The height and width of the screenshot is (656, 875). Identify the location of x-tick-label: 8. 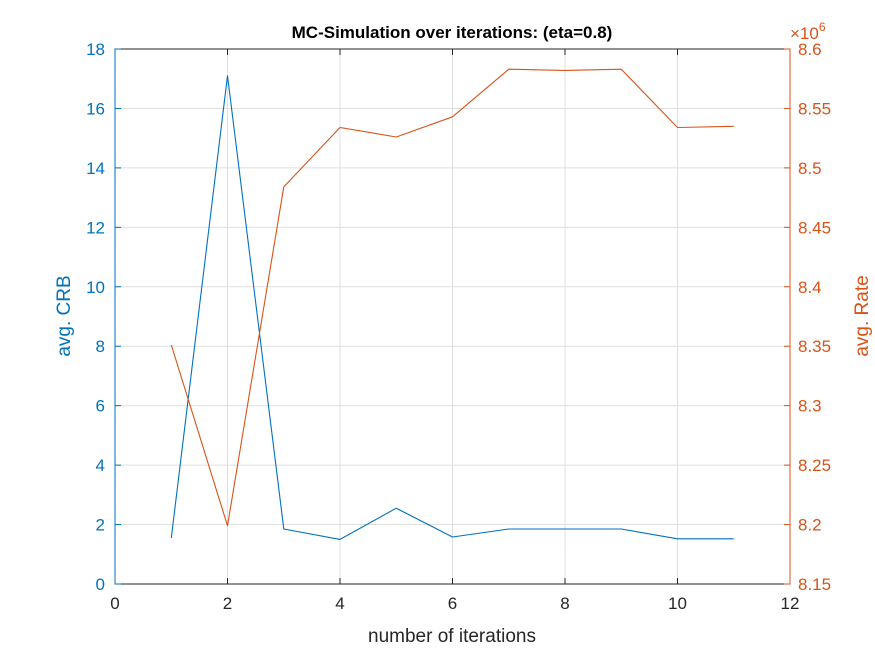
(564, 603).